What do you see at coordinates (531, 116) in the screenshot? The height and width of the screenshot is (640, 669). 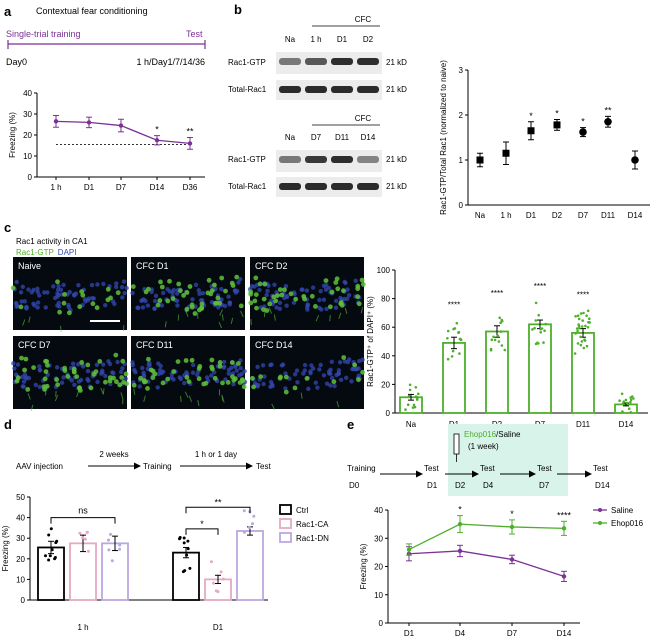 I see `chart-b-significance: *` at bounding box center [531, 116].